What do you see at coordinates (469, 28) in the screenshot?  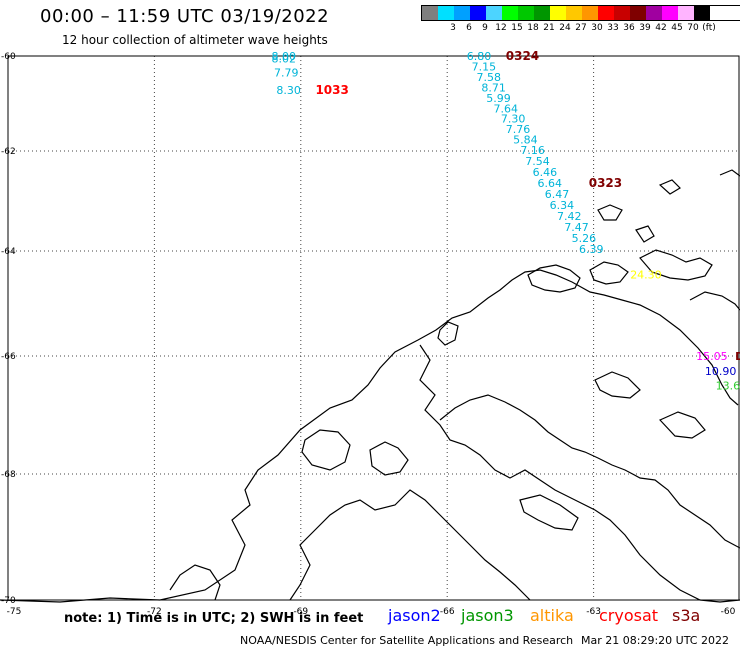 I see `legend-label: 6` at bounding box center [469, 28].